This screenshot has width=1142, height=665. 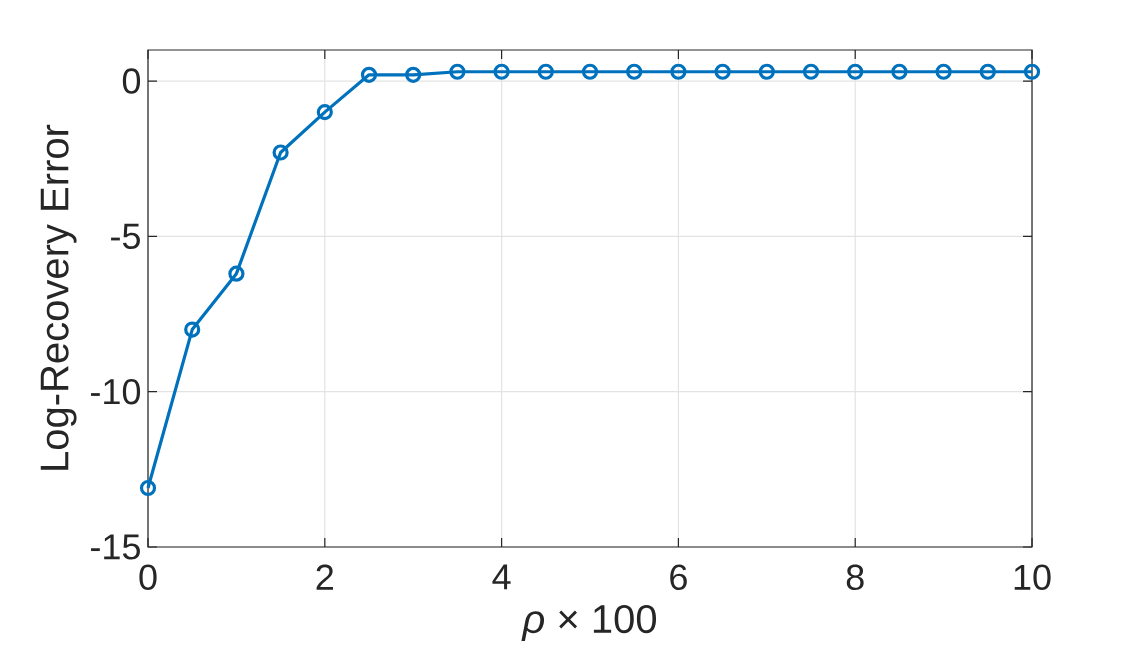 I want to click on y-axis-title: Log-Recovery Error, so click(x=58, y=297).